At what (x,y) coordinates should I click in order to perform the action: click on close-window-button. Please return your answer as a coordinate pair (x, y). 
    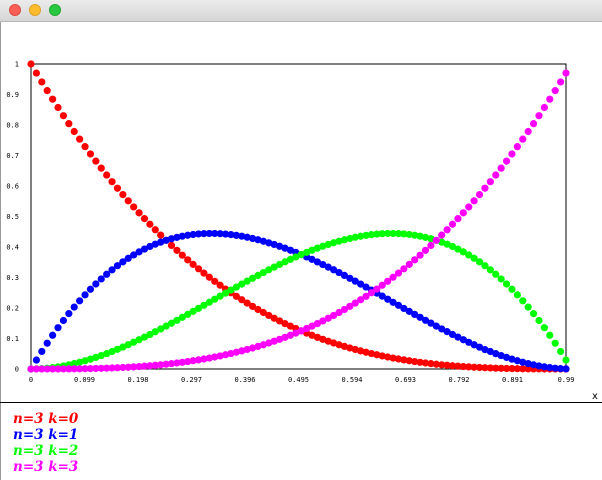
    Looking at the image, I should click on (15, 10).